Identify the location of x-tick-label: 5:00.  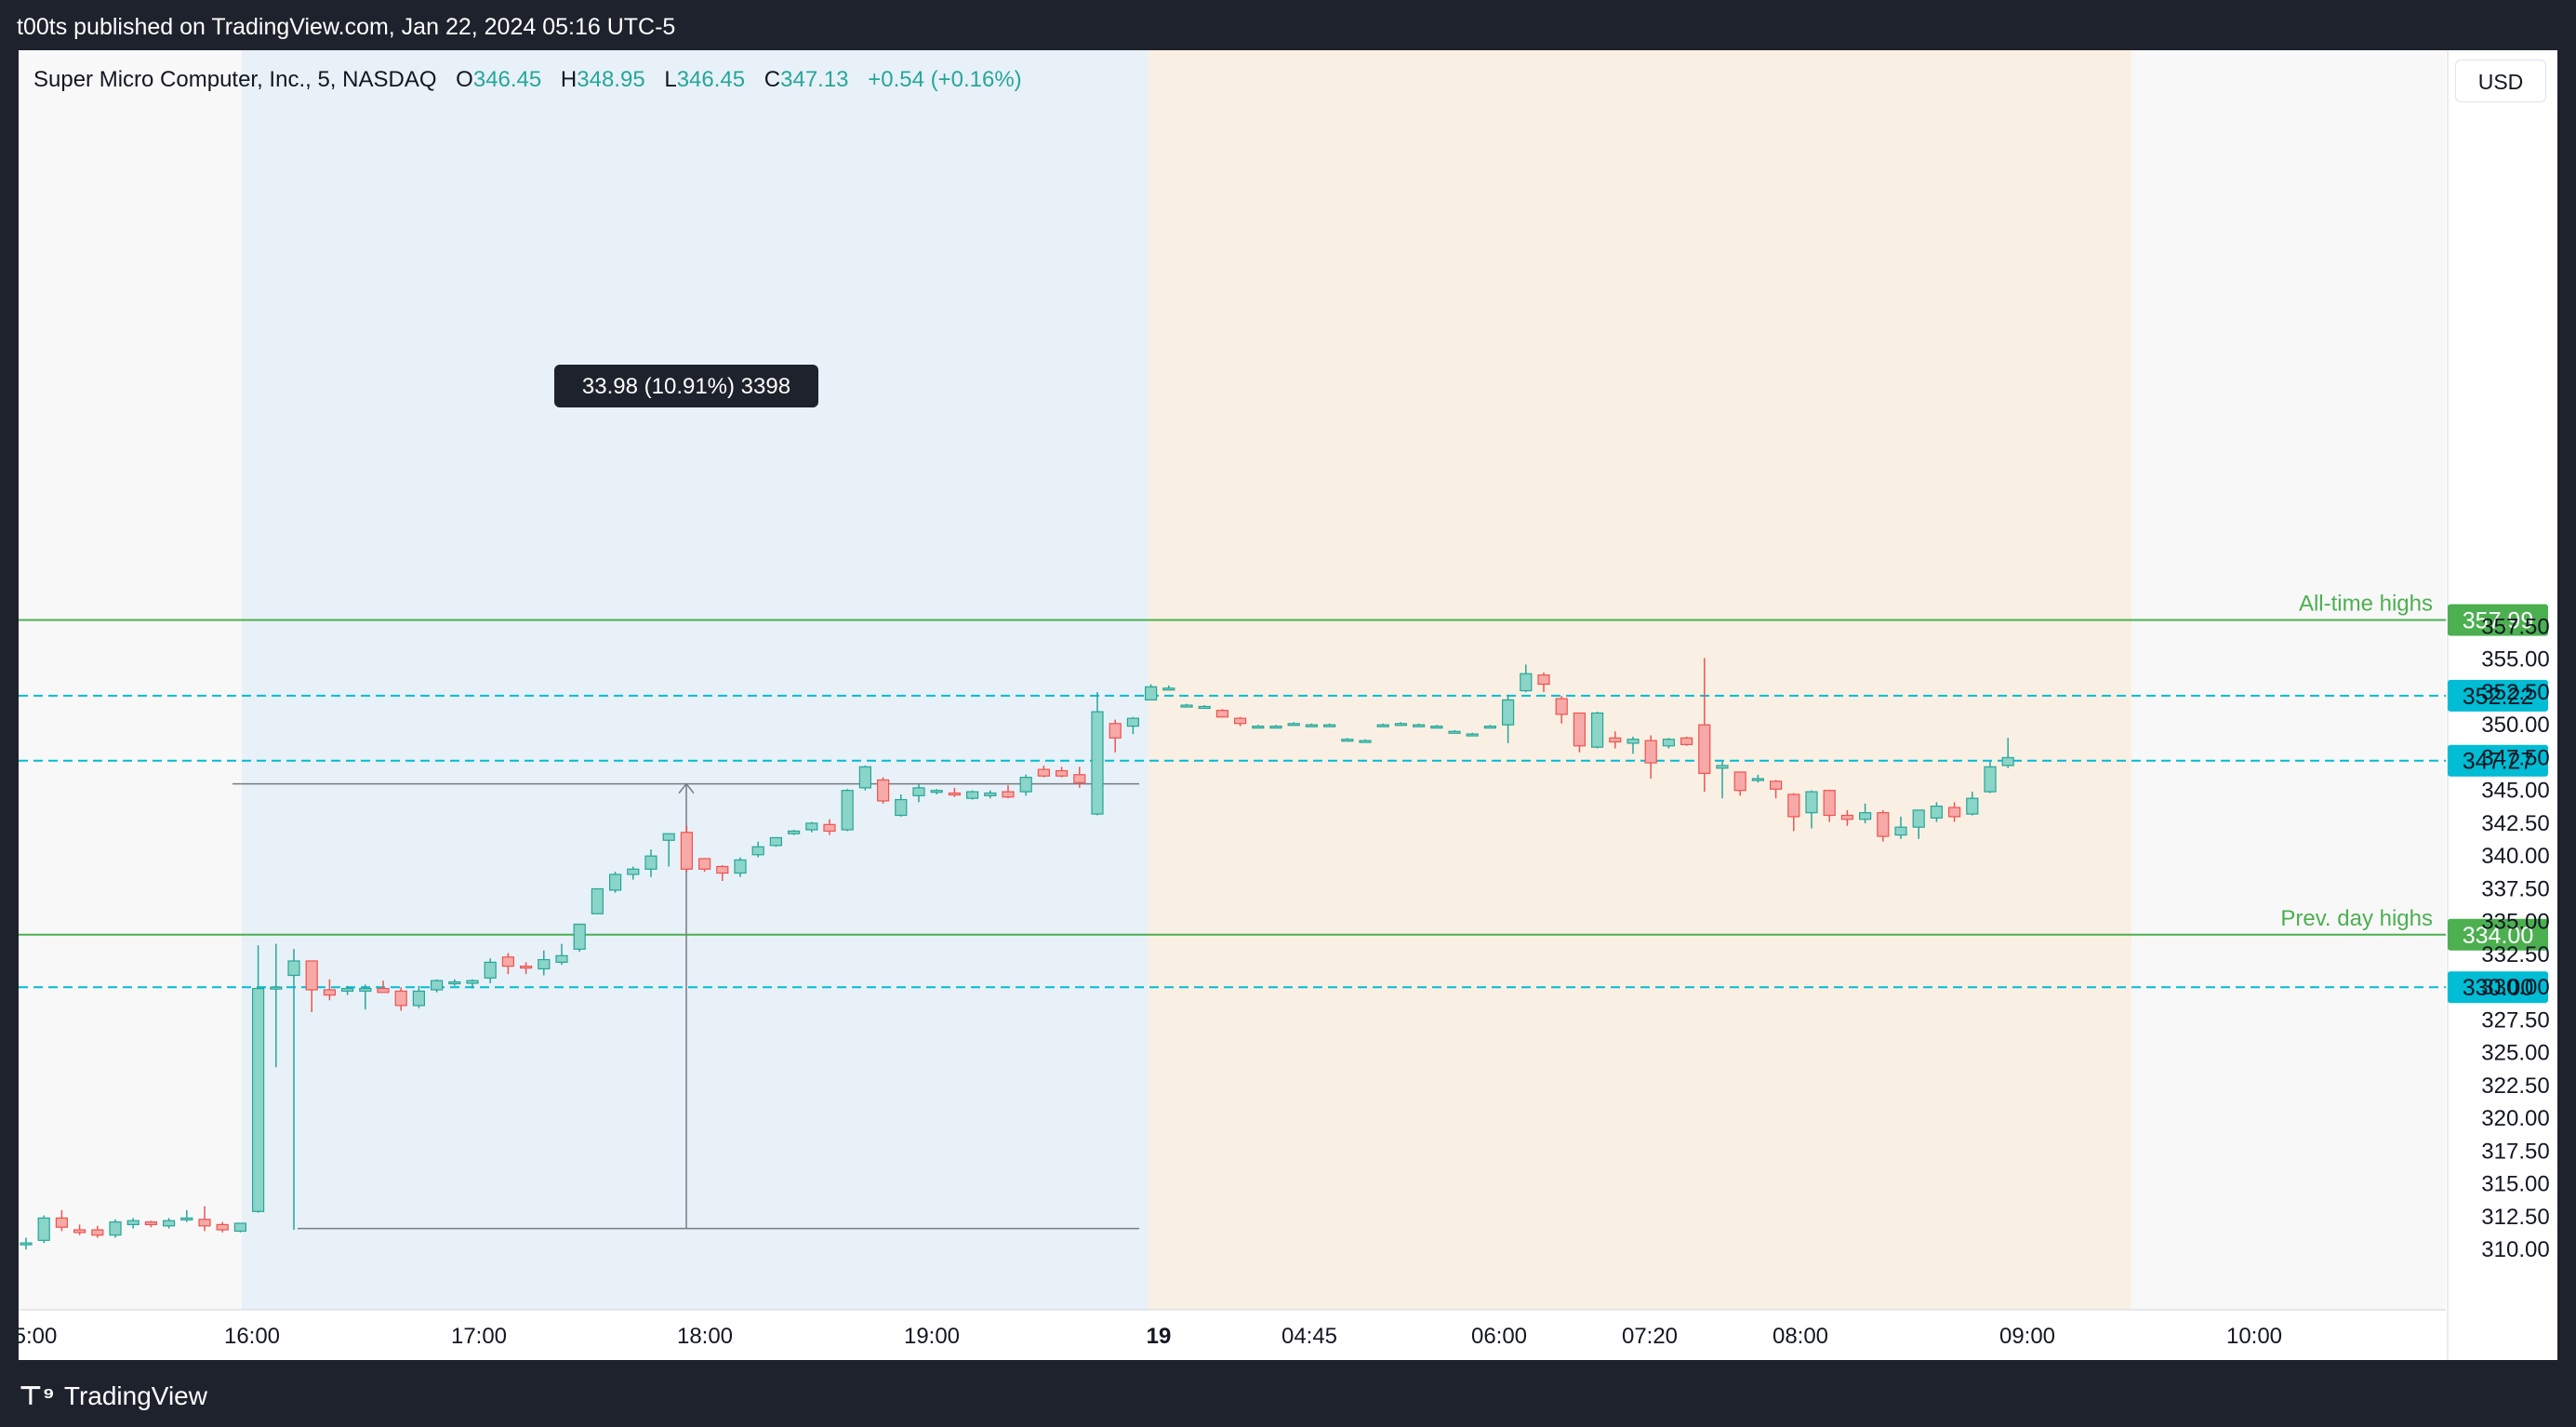
(38, 1336).